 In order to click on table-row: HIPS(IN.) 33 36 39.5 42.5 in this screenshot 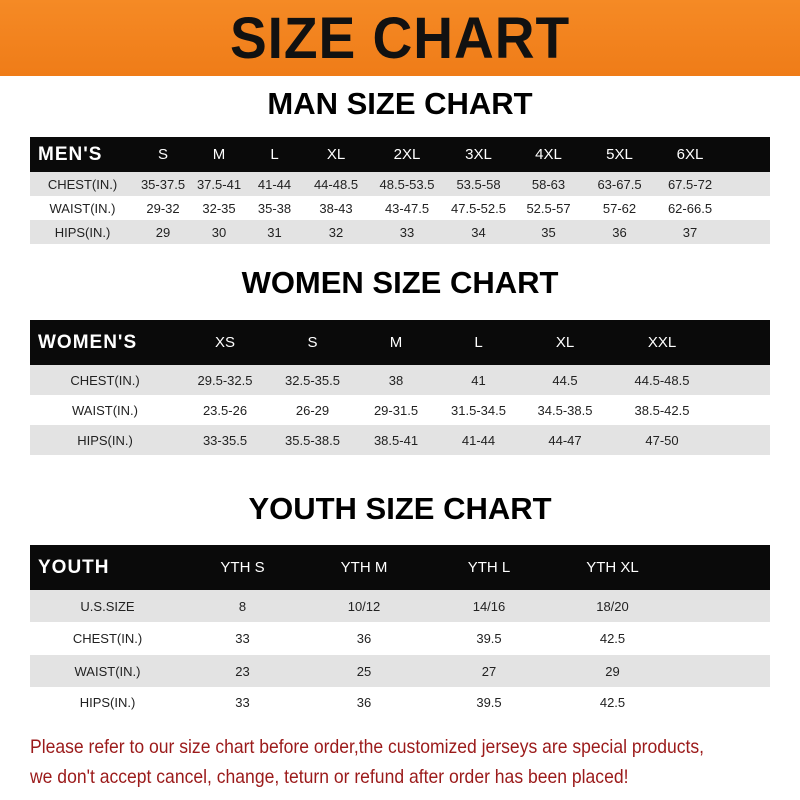, I will do `click(400, 702)`.